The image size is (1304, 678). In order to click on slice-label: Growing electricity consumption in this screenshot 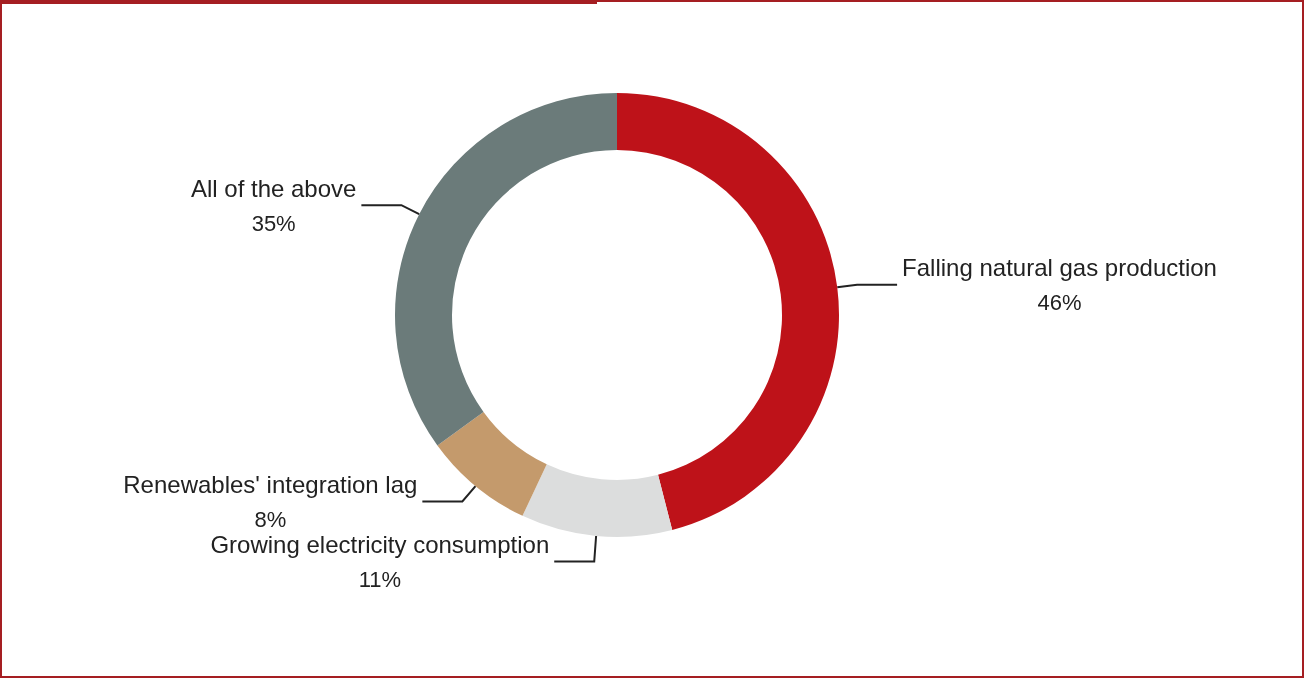, I will do `click(380, 544)`.